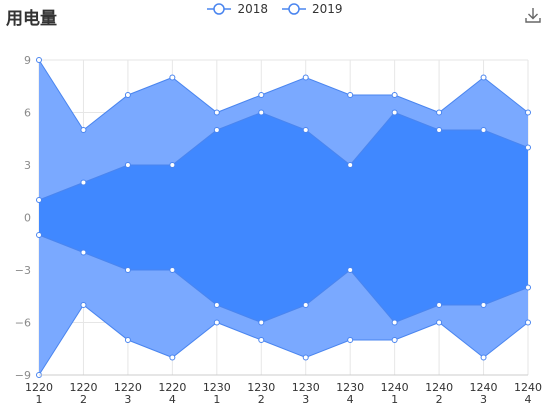 The height and width of the screenshot is (420, 550). I want to click on x-tick-label: 1220 2, so click(83, 393).